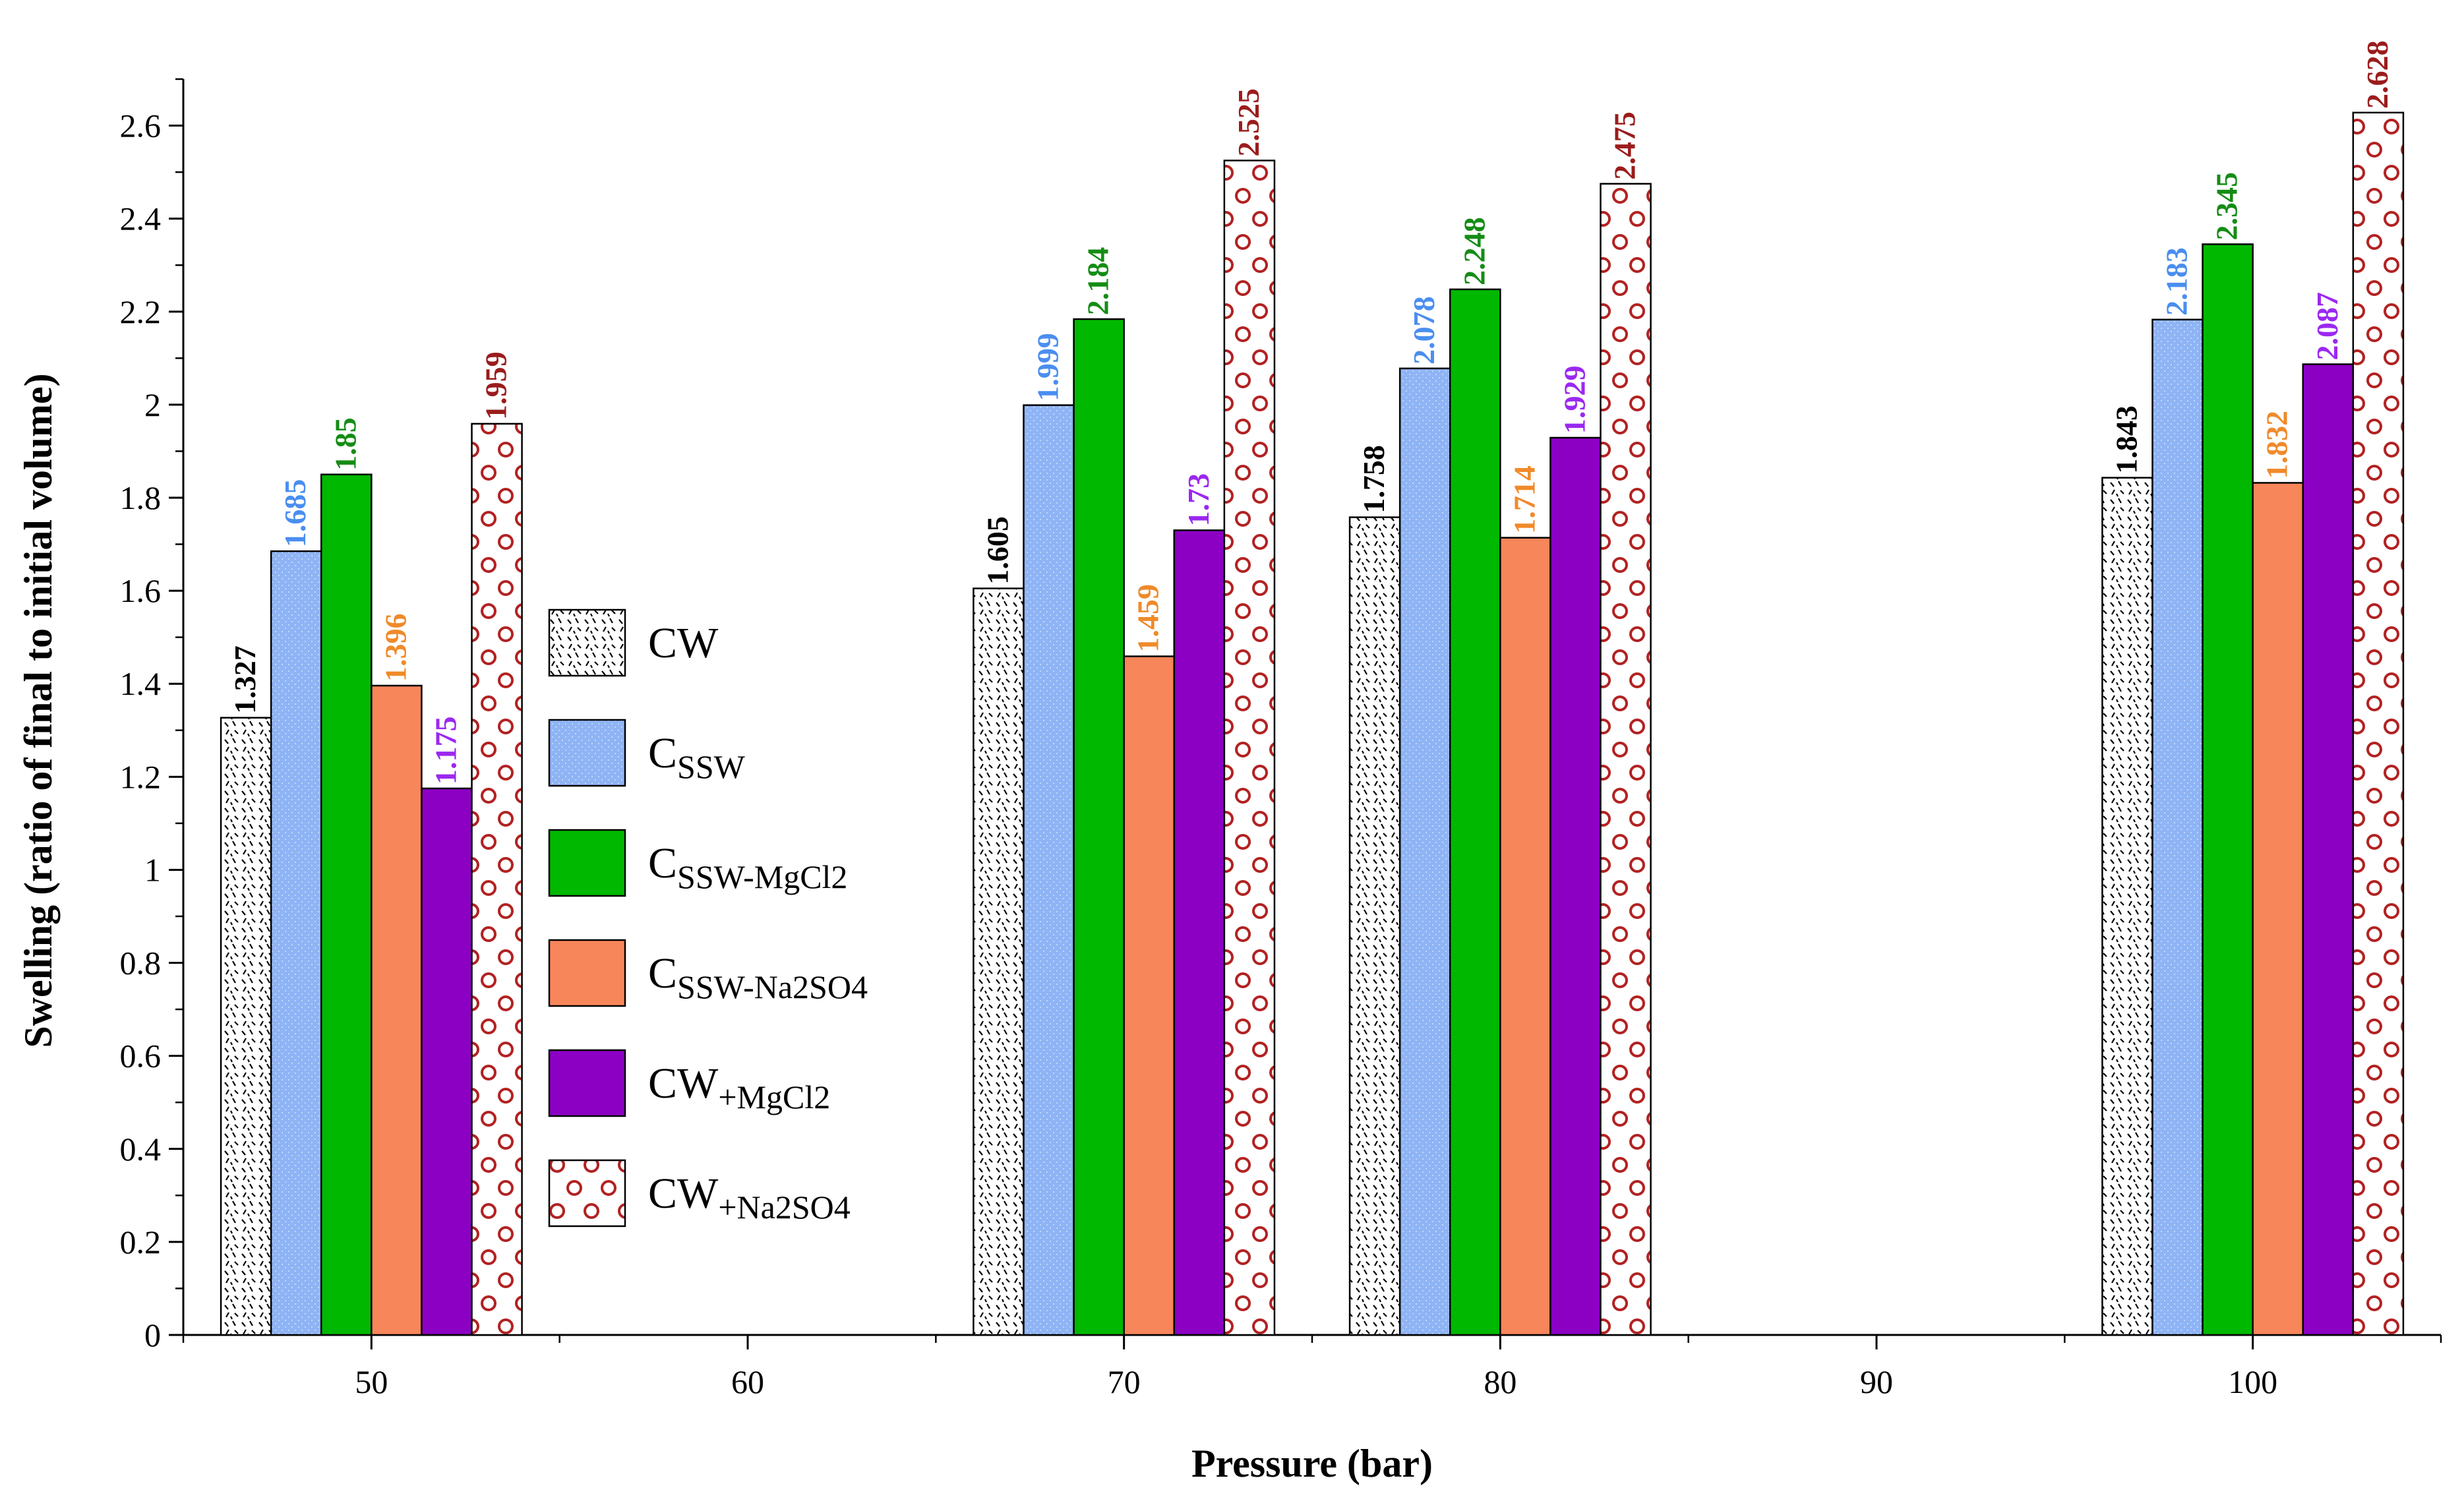 This screenshot has height=1507, width=2464. What do you see at coordinates (141, 683) in the screenshot?
I see `y-tick-label: 1.4` at bounding box center [141, 683].